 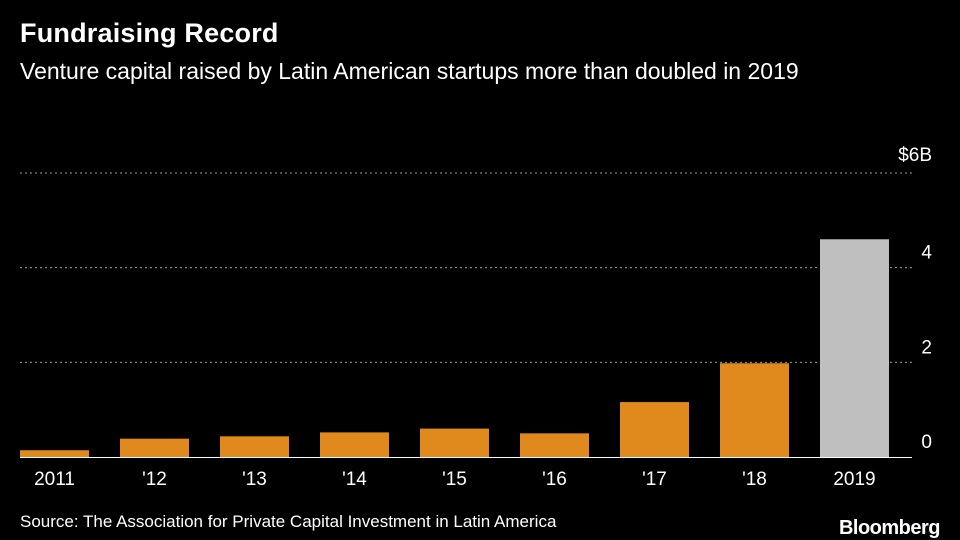 I want to click on bar-'14, so click(x=354, y=444).